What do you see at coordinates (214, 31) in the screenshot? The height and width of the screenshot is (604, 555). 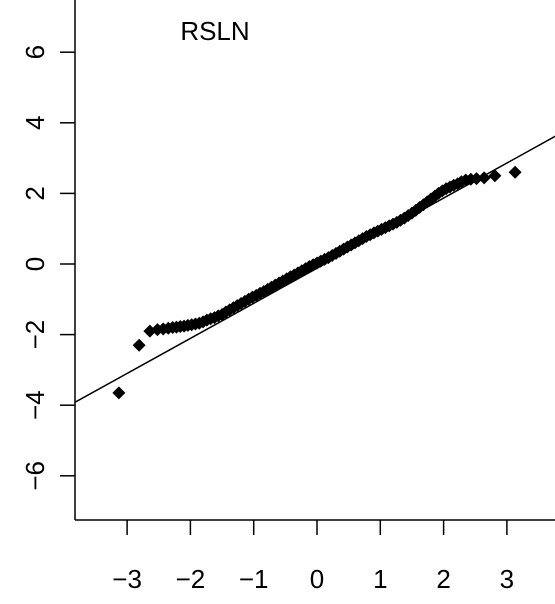 I see `chart-title: RSLN` at bounding box center [214, 31].